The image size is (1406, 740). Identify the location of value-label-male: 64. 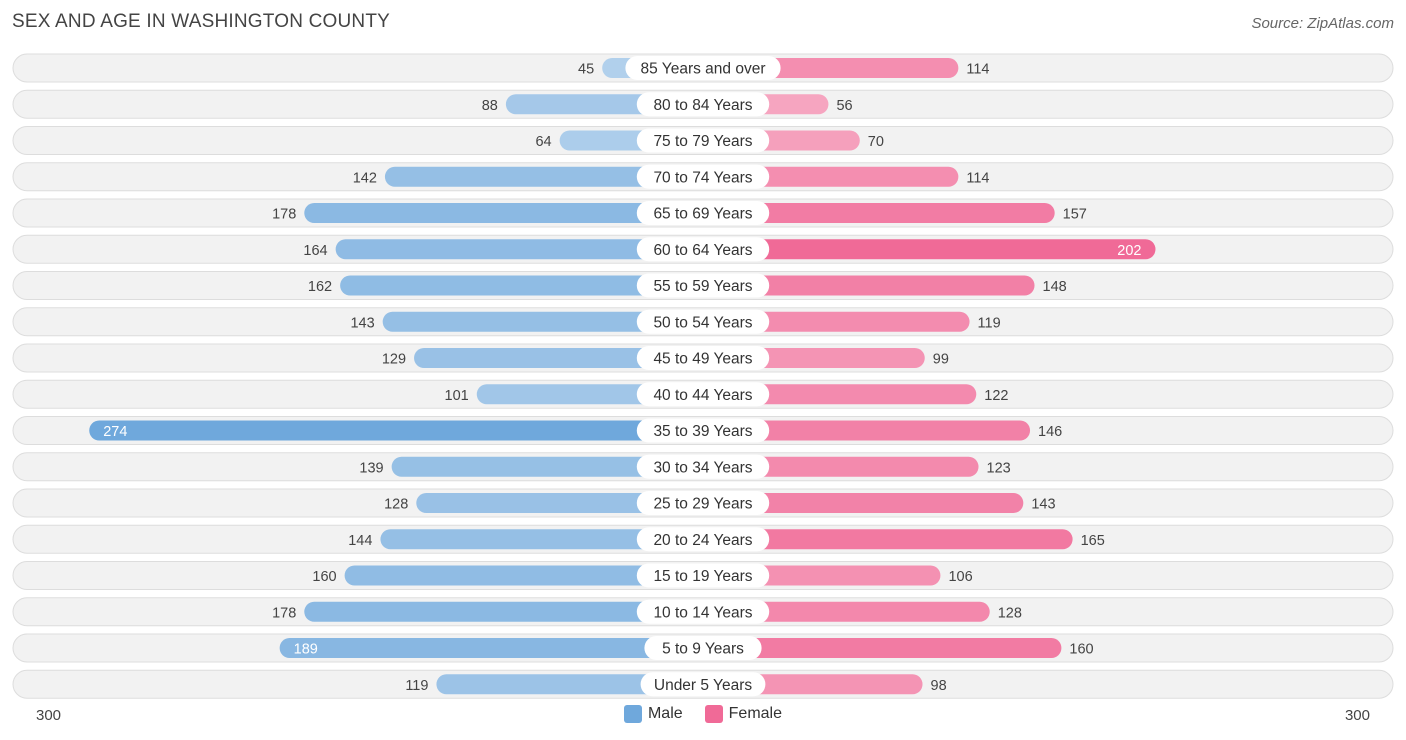
(543, 142).